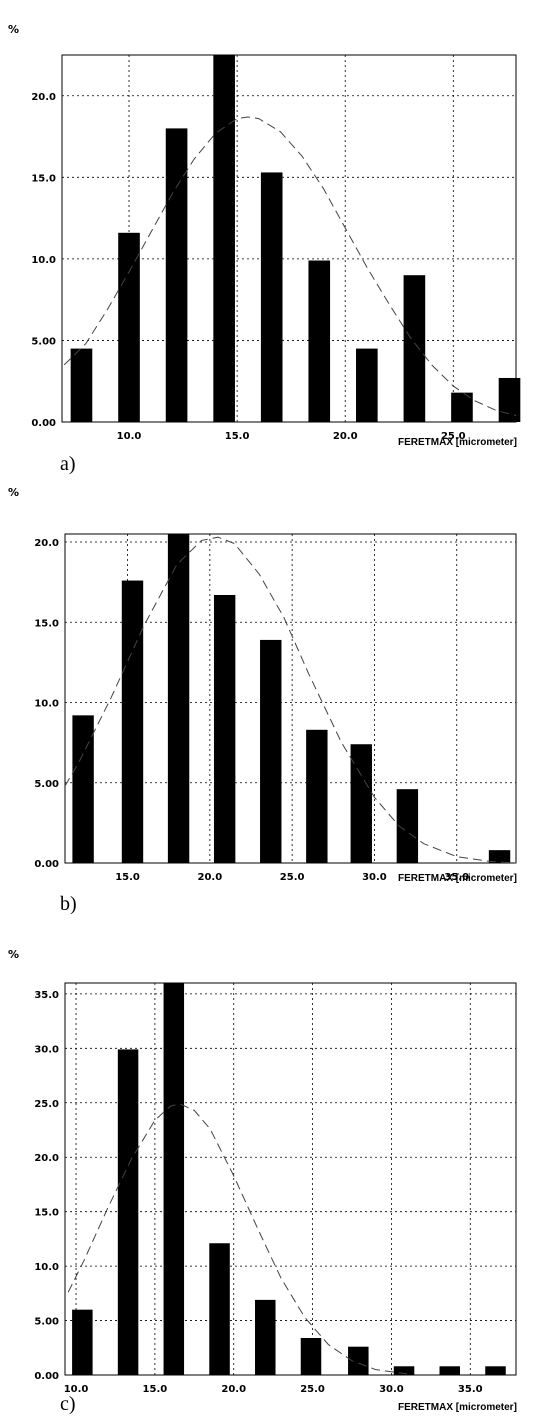 The width and height of the screenshot is (560, 1417). What do you see at coordinates (46, 995) in the screenshot?
I see `y-tick-label: 35.0` at bounding box center [46, 995].